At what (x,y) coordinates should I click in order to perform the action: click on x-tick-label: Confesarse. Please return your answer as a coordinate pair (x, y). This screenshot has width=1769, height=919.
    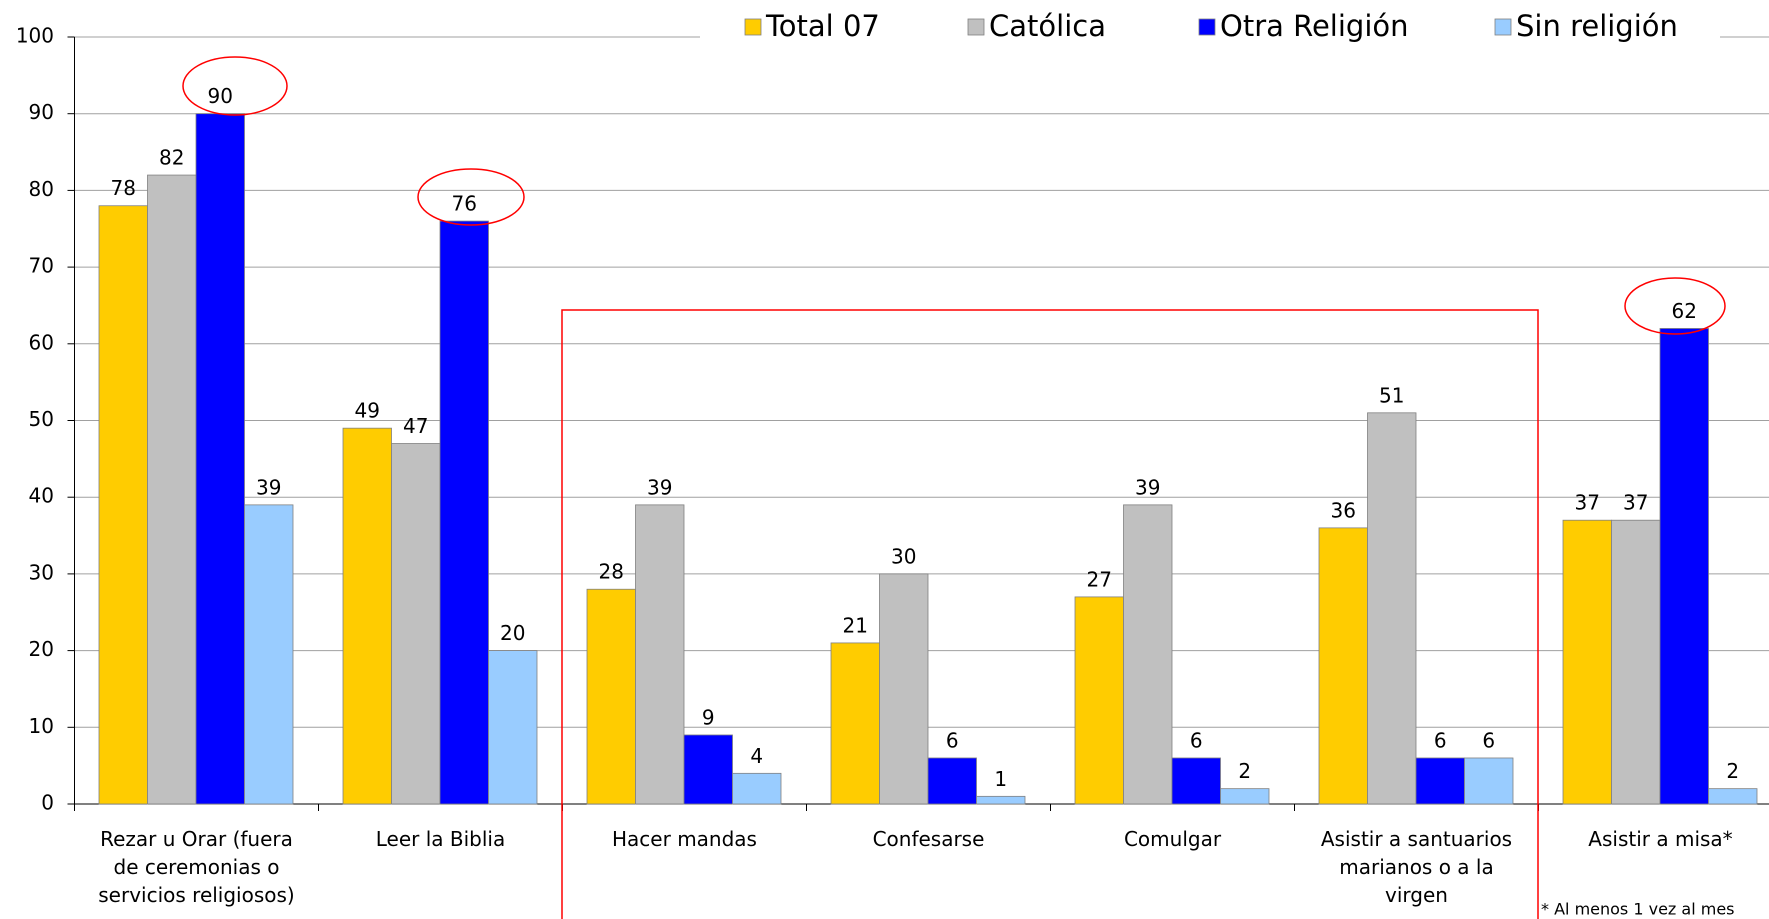
    Looking at the image, I should click on (929, 839).